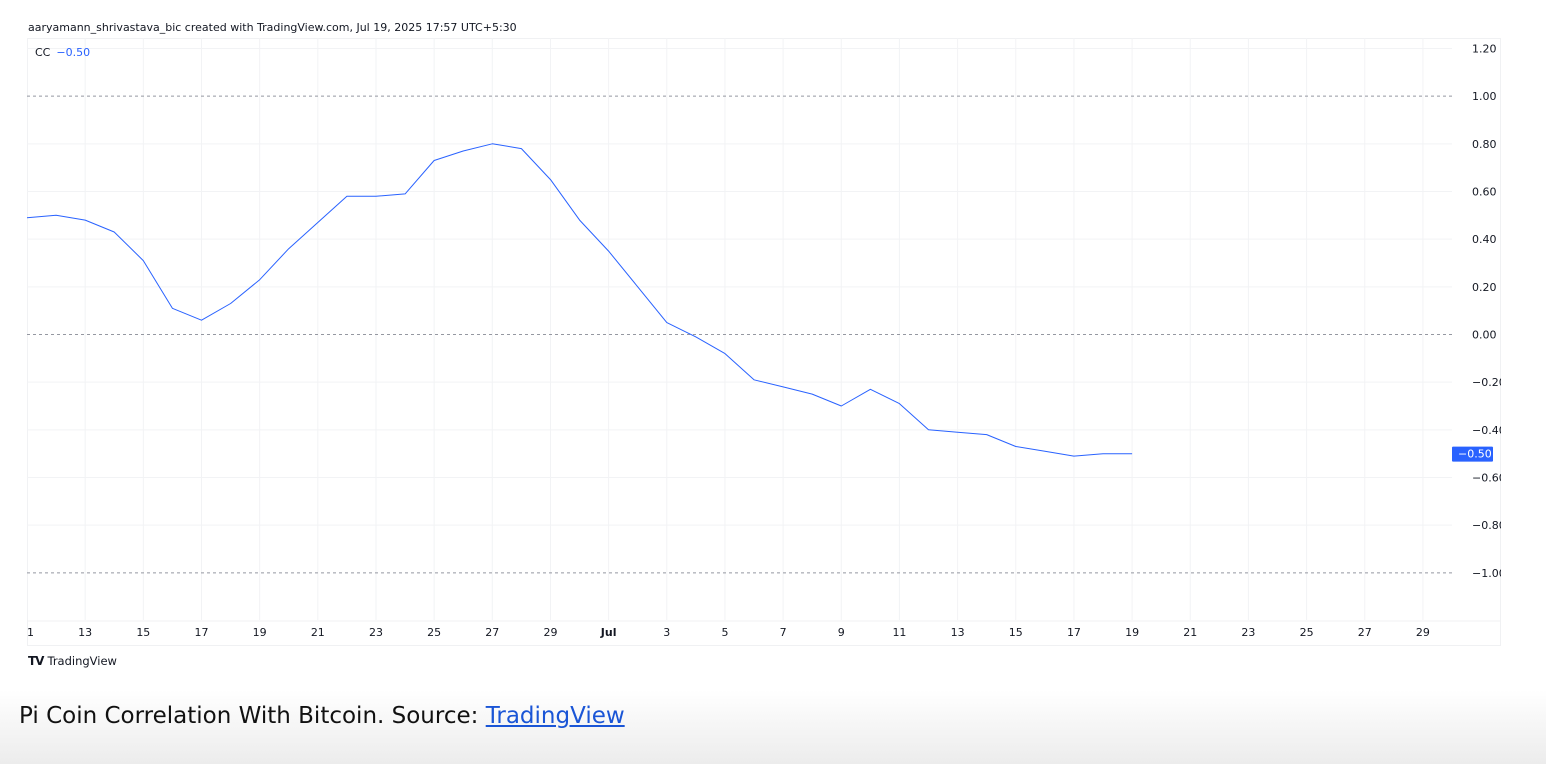  What do you see at coordinates (1484, 49) in the screenshot?
I see `y-tick-label: 1.20` at bounding box center [1484, 49].